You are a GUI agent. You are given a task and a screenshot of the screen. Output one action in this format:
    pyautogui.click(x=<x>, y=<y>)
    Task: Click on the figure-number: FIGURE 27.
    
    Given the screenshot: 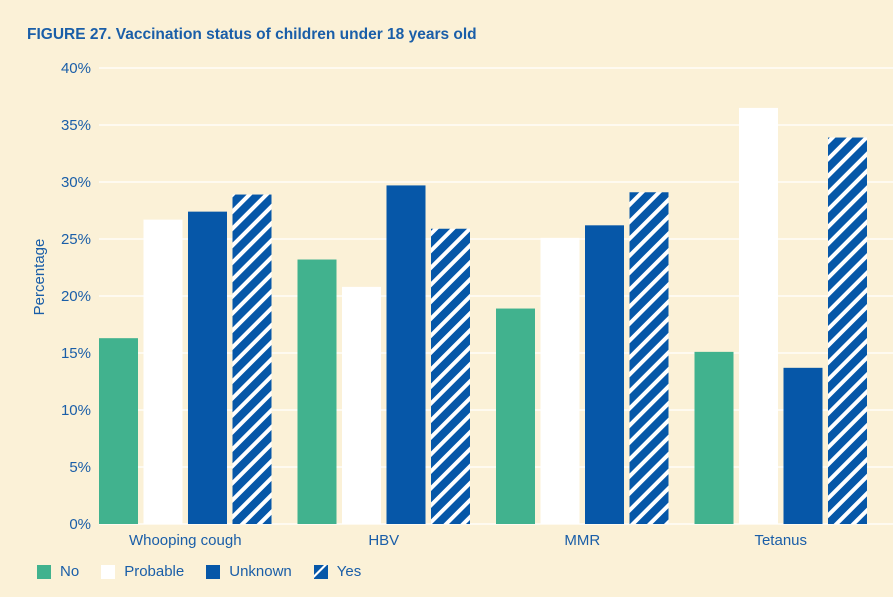 What is the action you would take?
    pyautogui.click(x=69, y=34)
    